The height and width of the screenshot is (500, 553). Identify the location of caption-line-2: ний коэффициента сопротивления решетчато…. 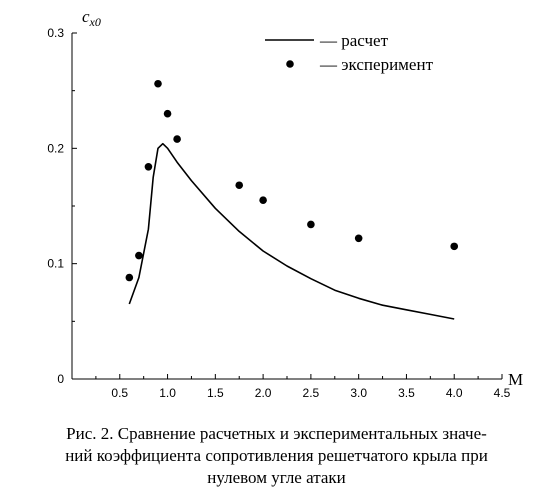
(276, 455).